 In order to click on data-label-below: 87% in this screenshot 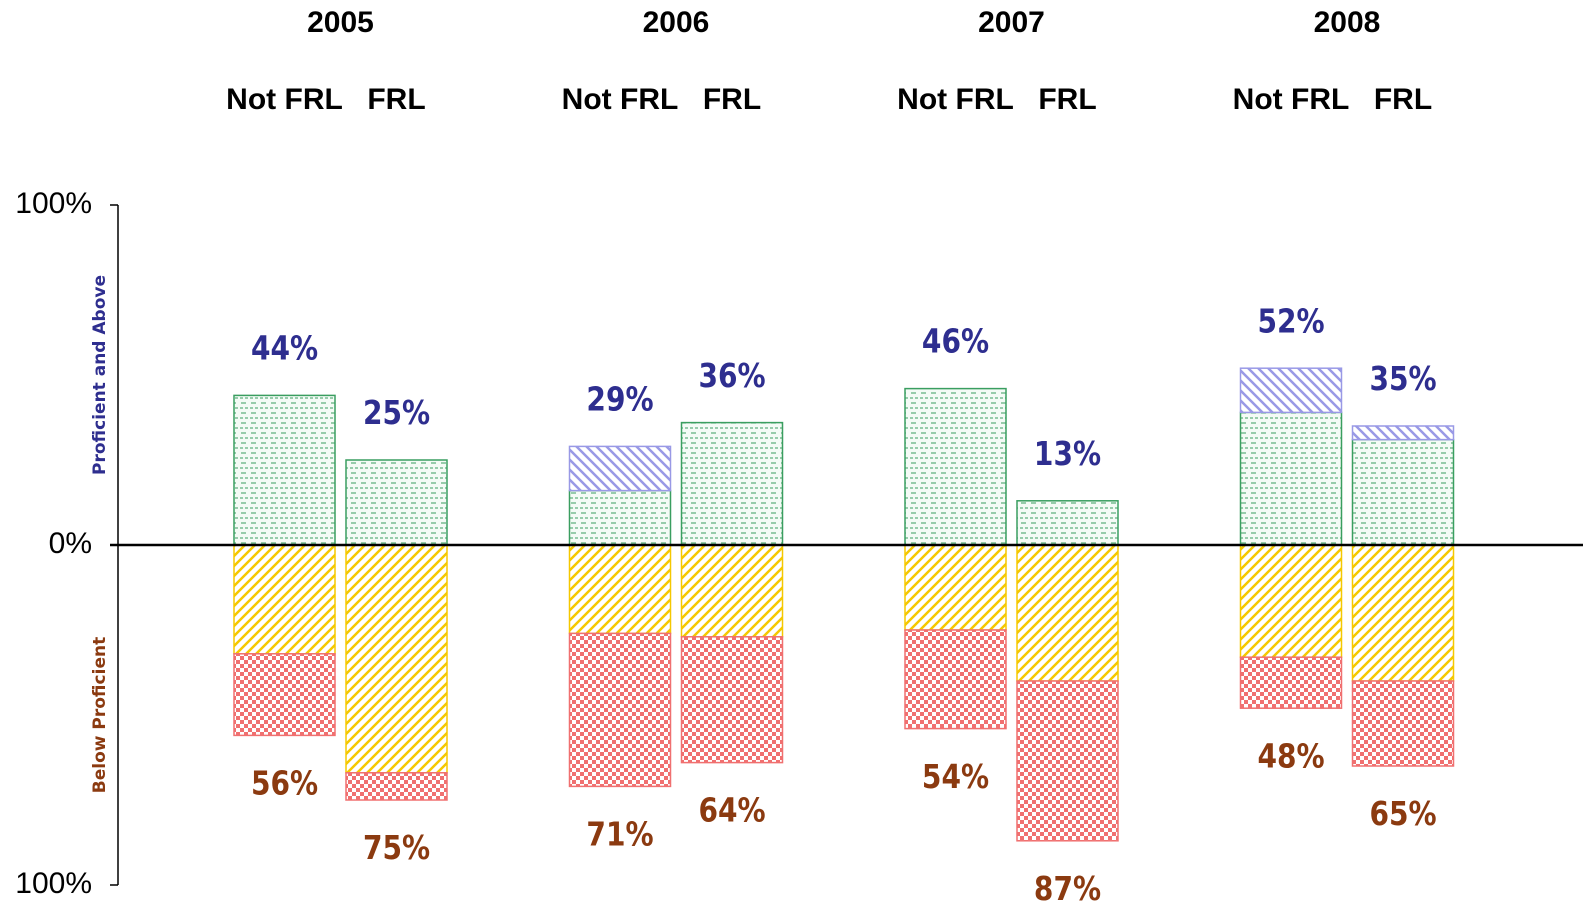, I will do `click(1067, 890)`.